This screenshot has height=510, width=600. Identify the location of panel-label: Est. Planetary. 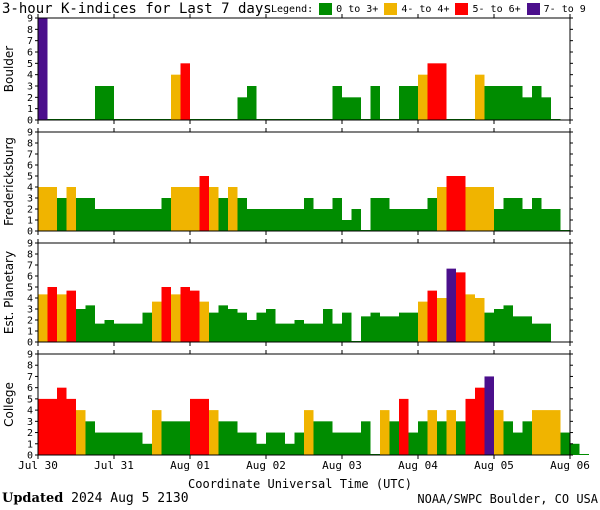
(9, 292).